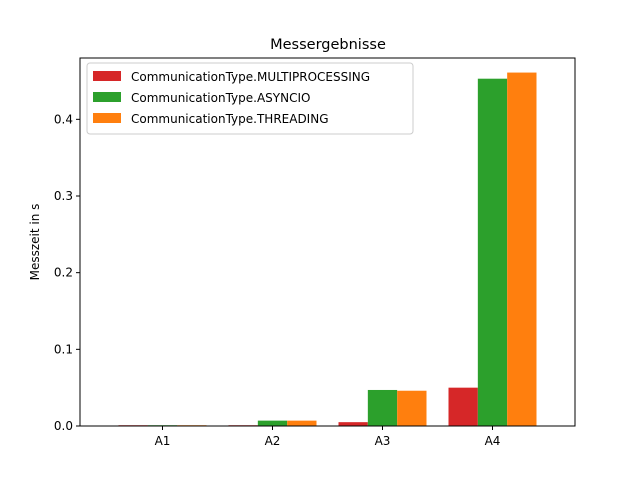  I want to click on y-tick-label: 0.3, so click(63, 196).